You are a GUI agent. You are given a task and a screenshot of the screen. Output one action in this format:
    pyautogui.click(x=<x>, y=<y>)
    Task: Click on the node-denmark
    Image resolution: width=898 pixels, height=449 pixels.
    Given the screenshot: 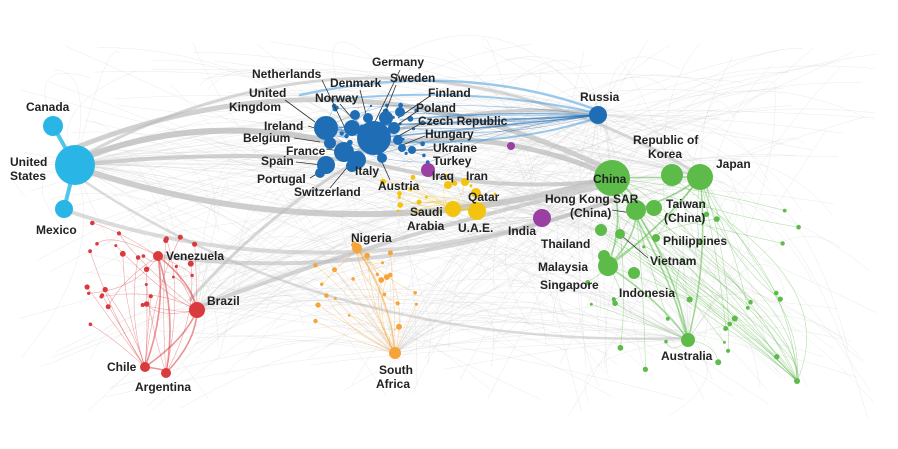 What is the action you would take?
    pyautogui.click(x=368, y=118)
    